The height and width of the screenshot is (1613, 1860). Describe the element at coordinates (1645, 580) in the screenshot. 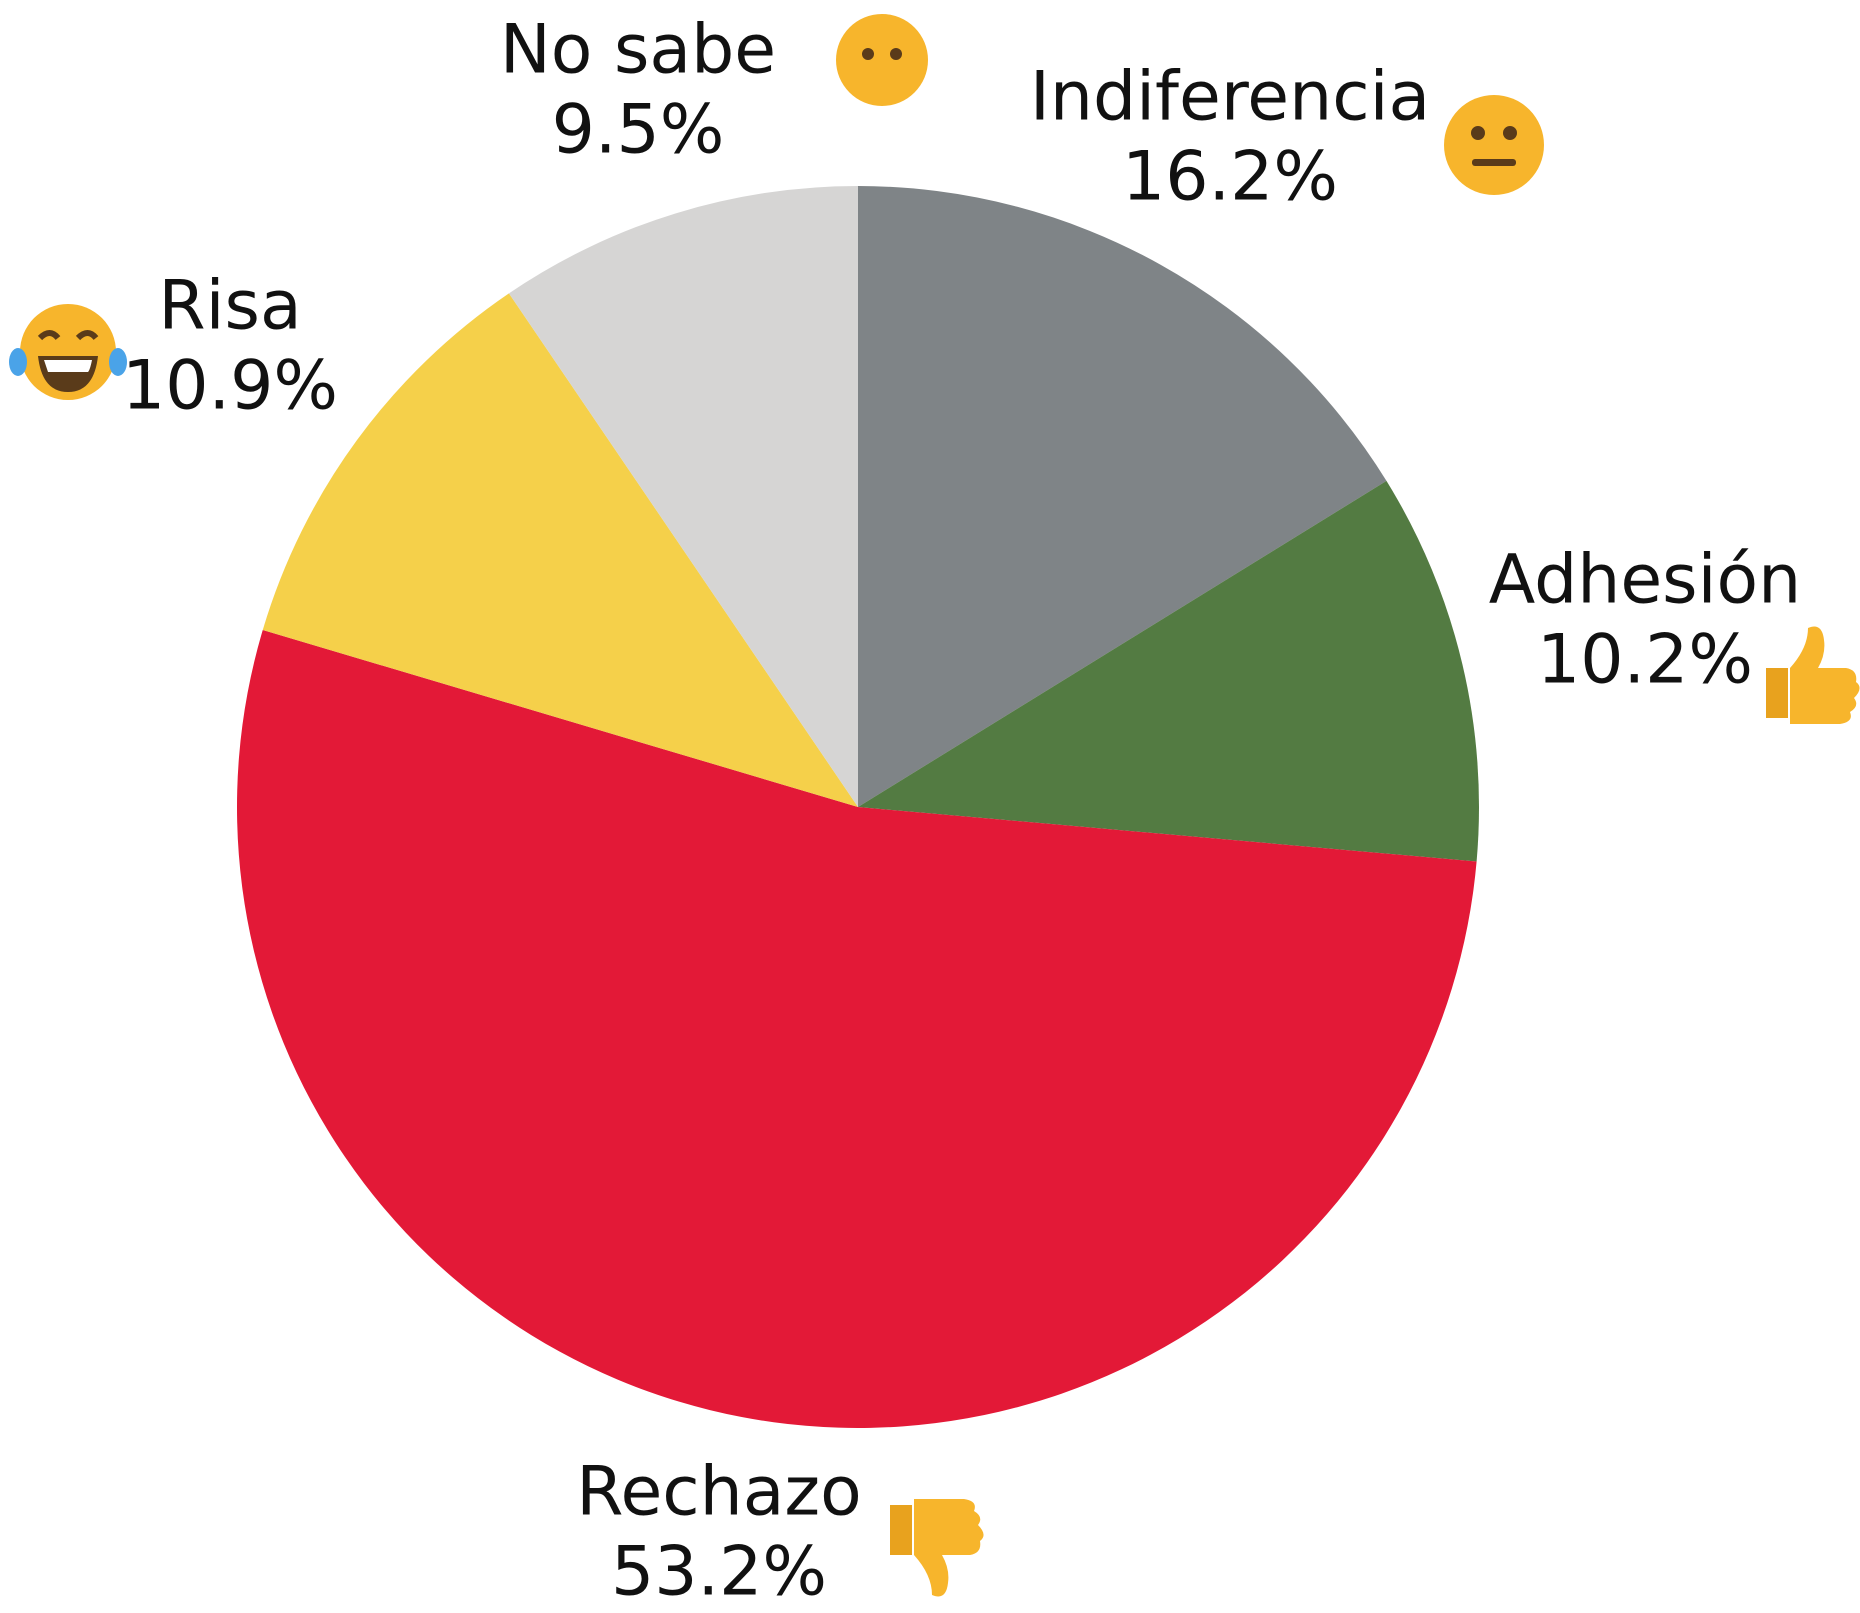

I see `slice-label: Adhesión` at that location.